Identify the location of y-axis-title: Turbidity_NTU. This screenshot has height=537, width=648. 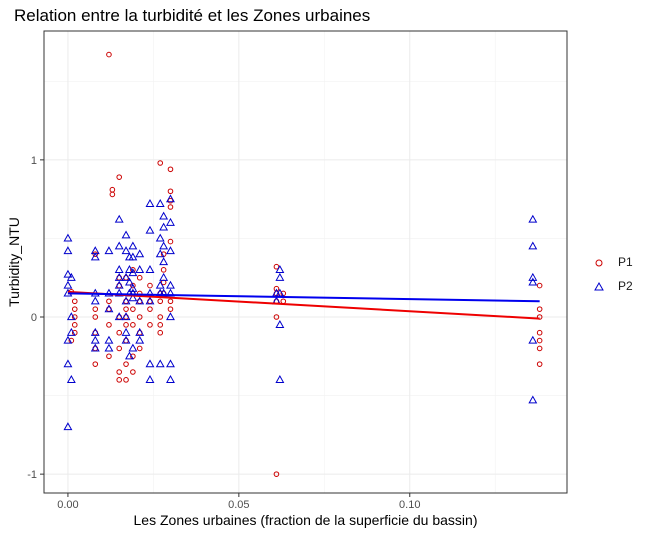
(14, 262).